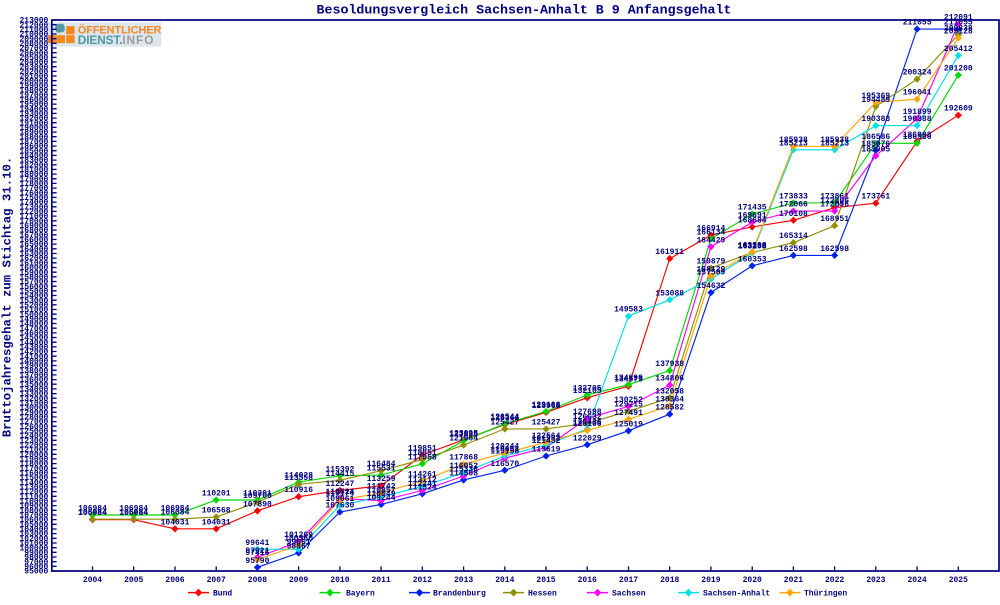  I want to click on svg-text: 125427, so click(546, 422).